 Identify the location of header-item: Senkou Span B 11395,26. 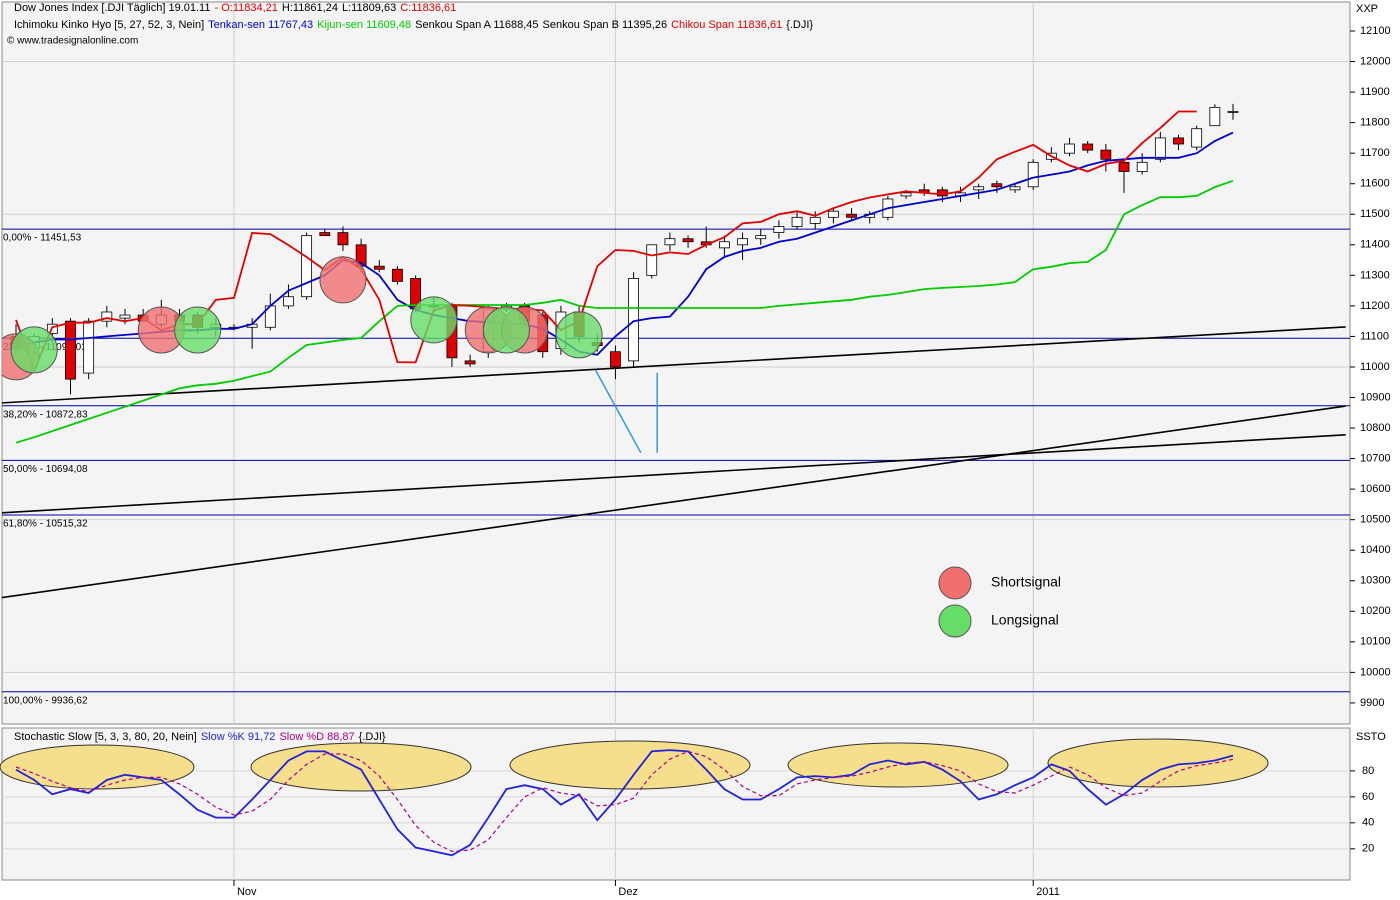
(605, 25).